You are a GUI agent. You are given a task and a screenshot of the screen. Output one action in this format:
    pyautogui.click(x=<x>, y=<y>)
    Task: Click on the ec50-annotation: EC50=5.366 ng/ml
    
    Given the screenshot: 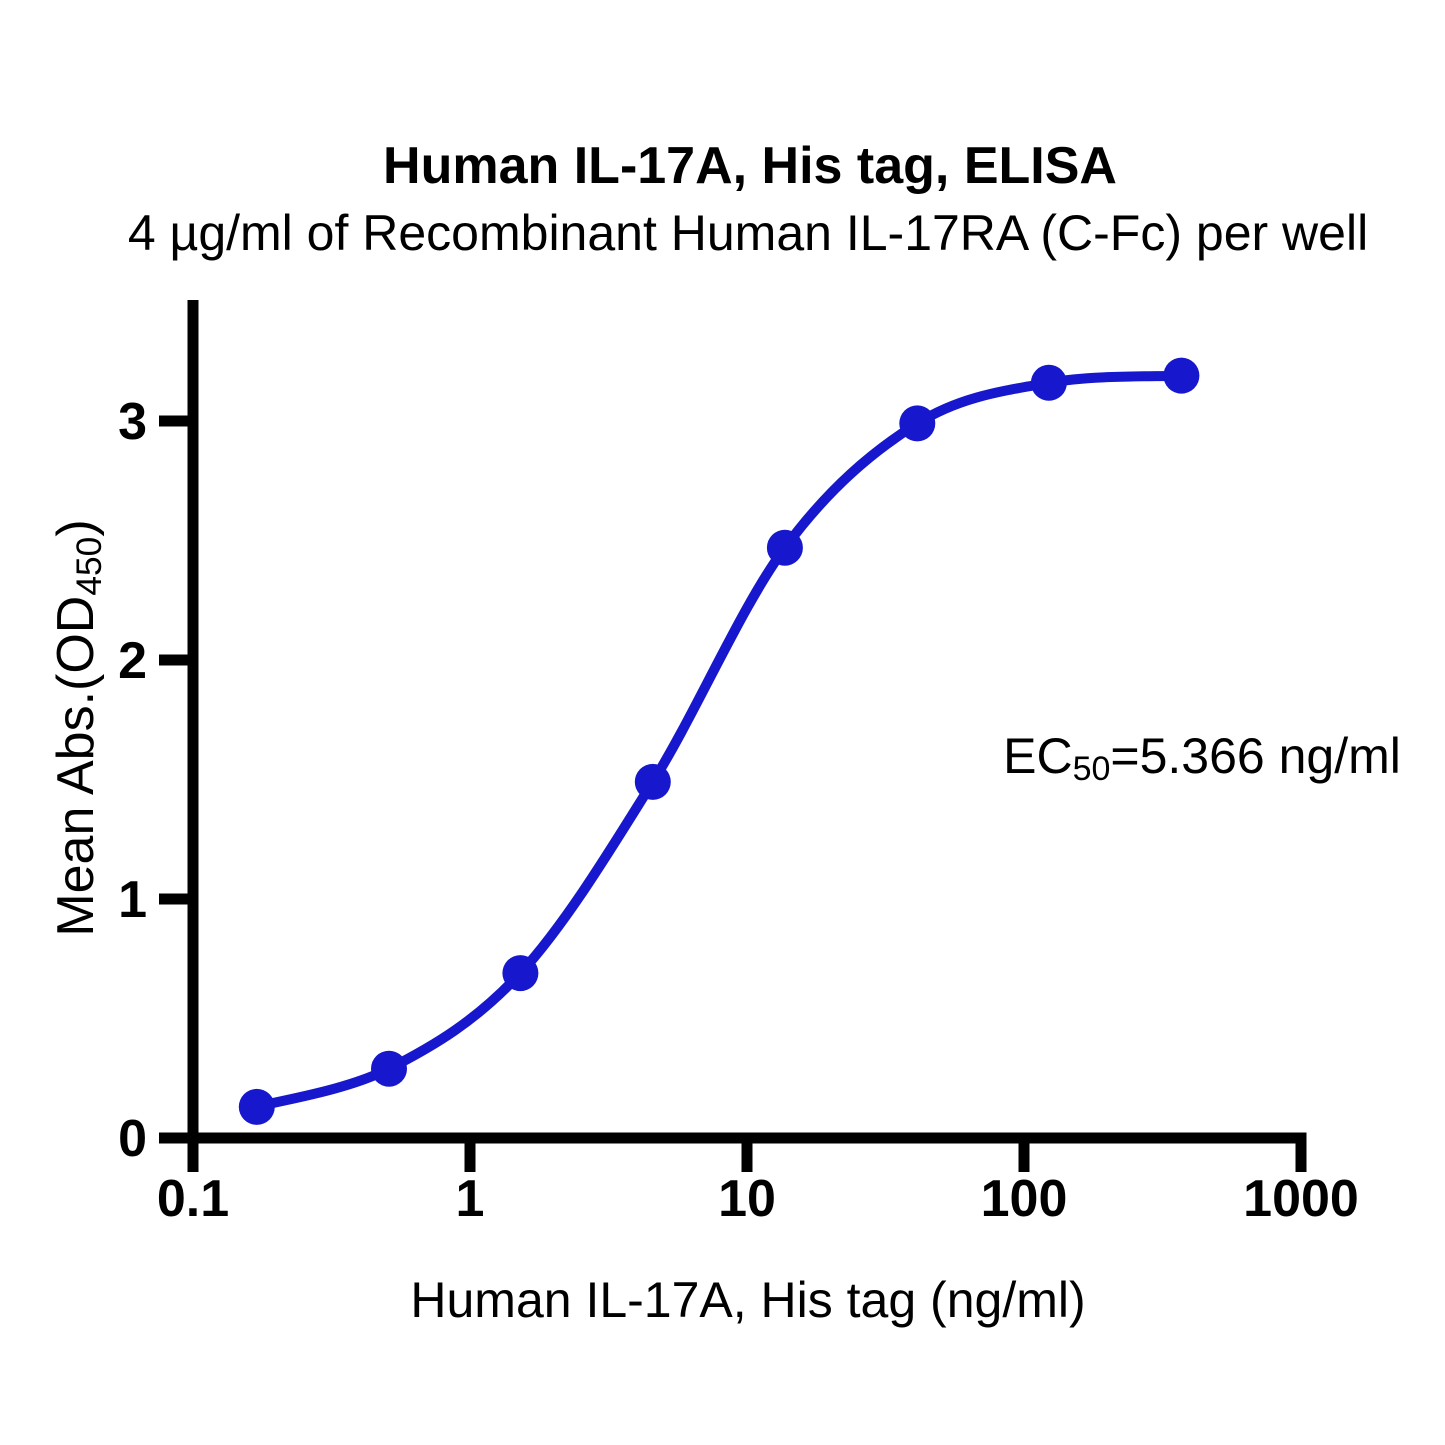 What is the action you would take?
    pyautogui.click(x=1202, y=757)
    